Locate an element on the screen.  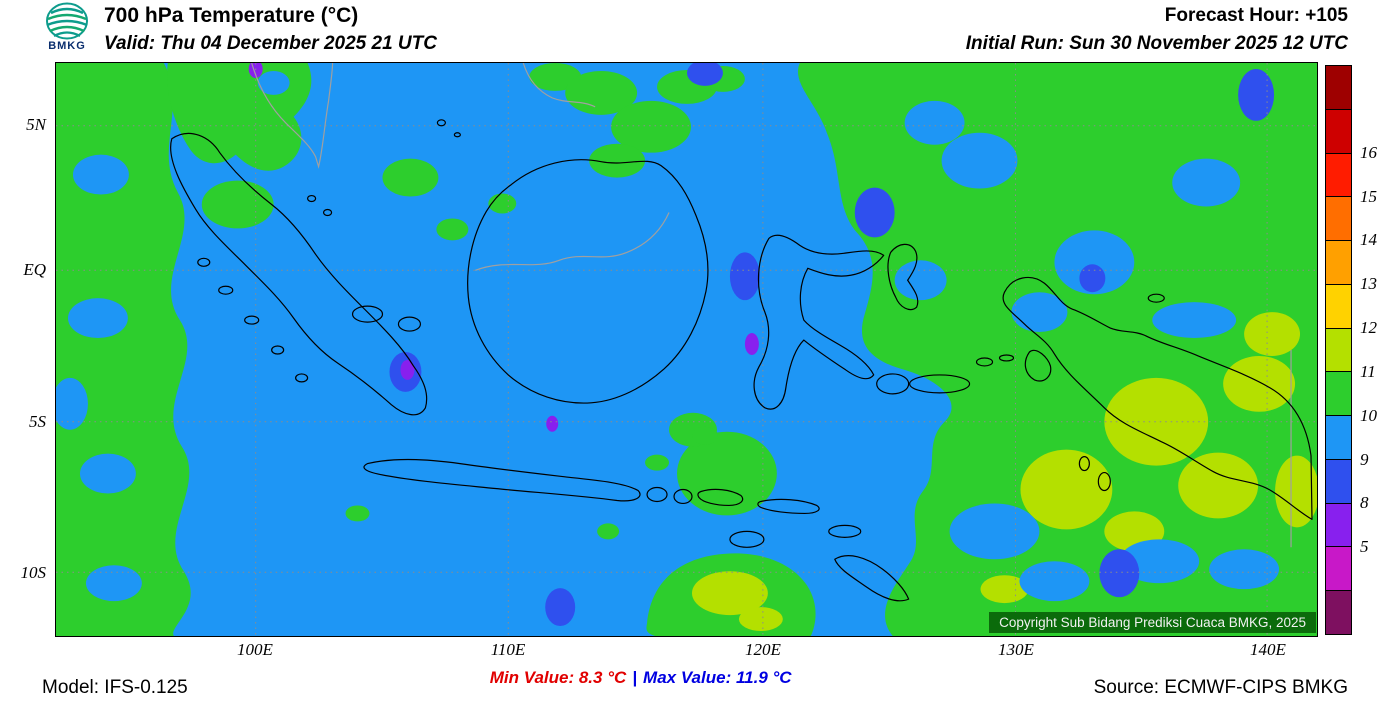
lon-label-110e: 110E is located at coordinates (508, 649).